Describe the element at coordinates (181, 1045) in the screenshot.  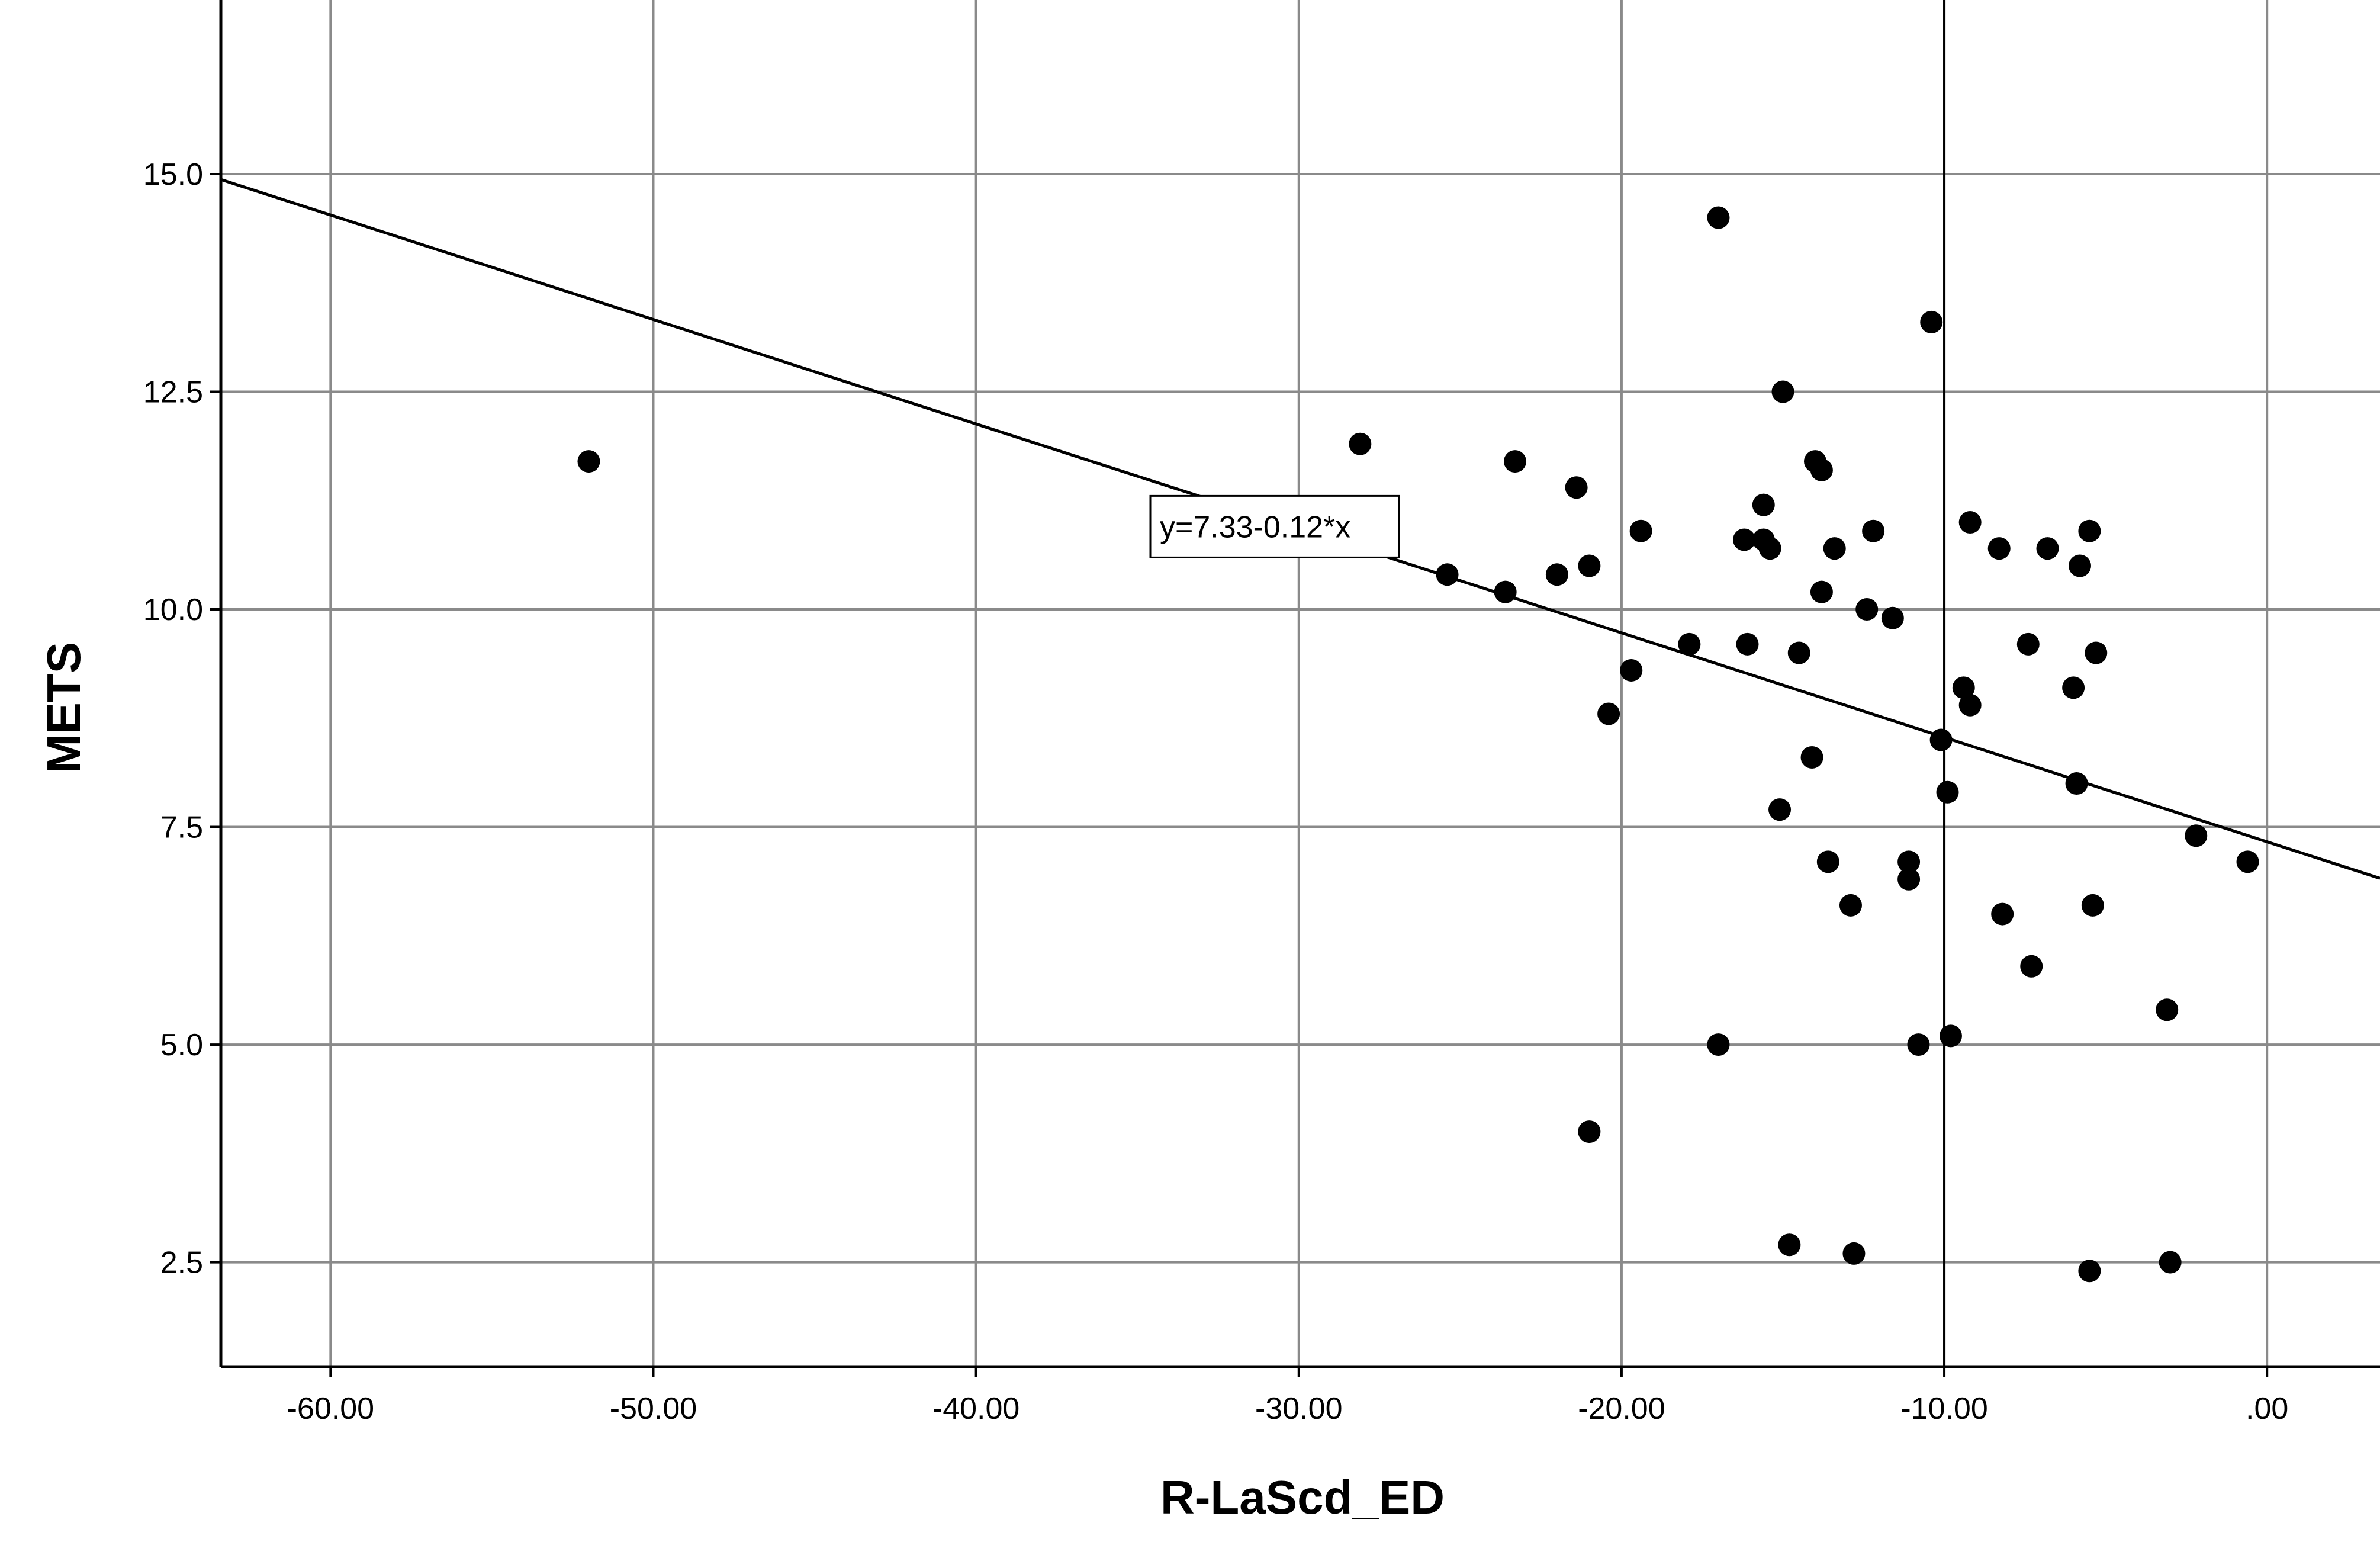
I see `y-tick-label: 5.0` at that location.